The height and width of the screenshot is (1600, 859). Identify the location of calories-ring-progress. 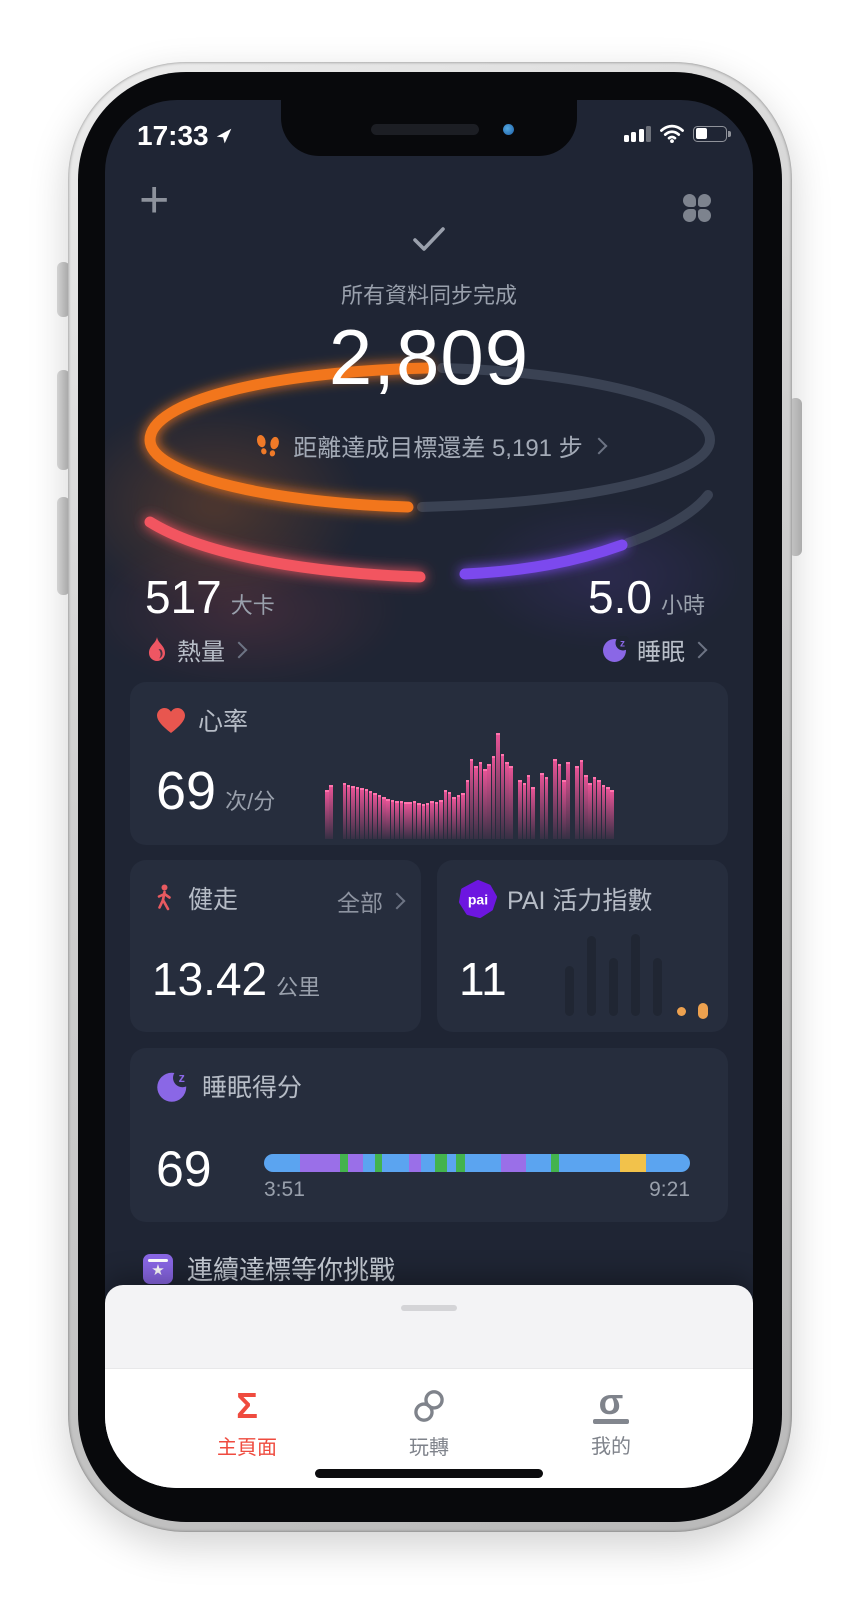
(285, 549).